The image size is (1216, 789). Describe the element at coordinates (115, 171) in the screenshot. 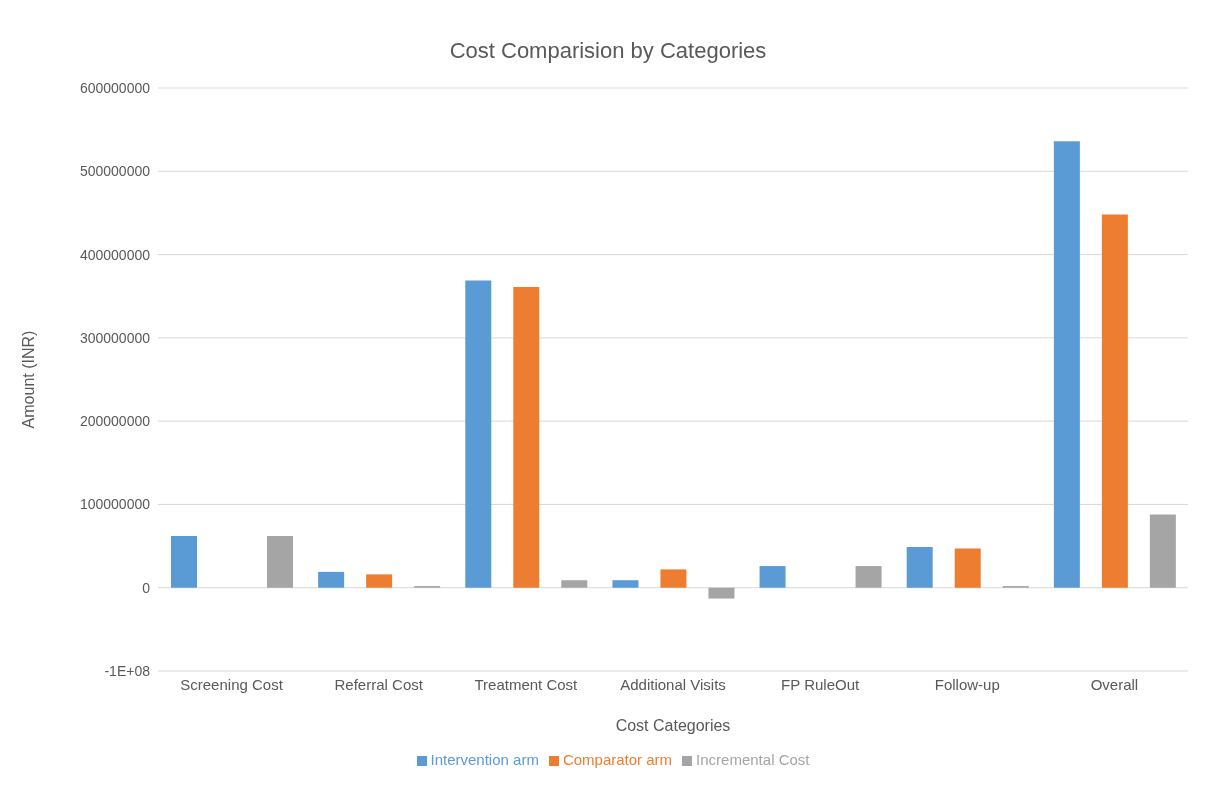

I see `y-tick-label: 500000000` at that location.